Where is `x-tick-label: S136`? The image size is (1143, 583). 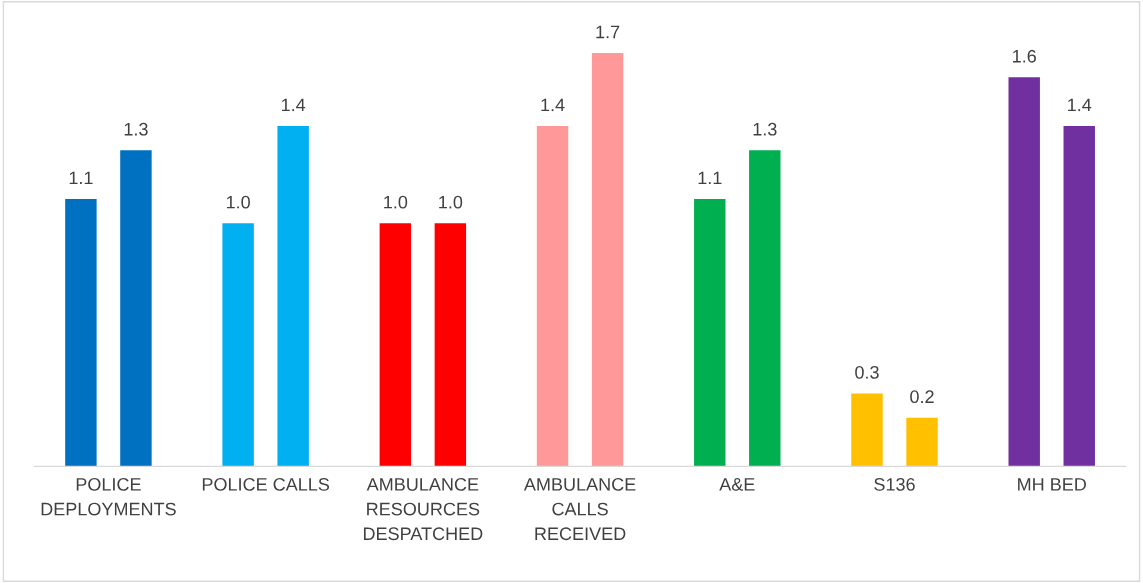
x-tick-label: S136 is located at coordinates (894, 484).